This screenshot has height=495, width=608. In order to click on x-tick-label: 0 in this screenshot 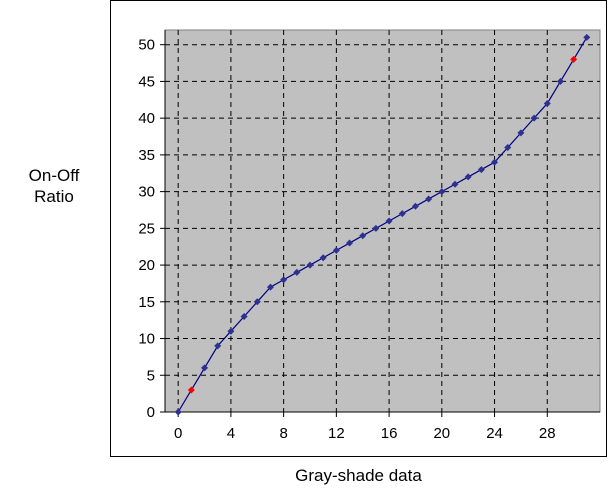, I will do `click(178, 433)`.